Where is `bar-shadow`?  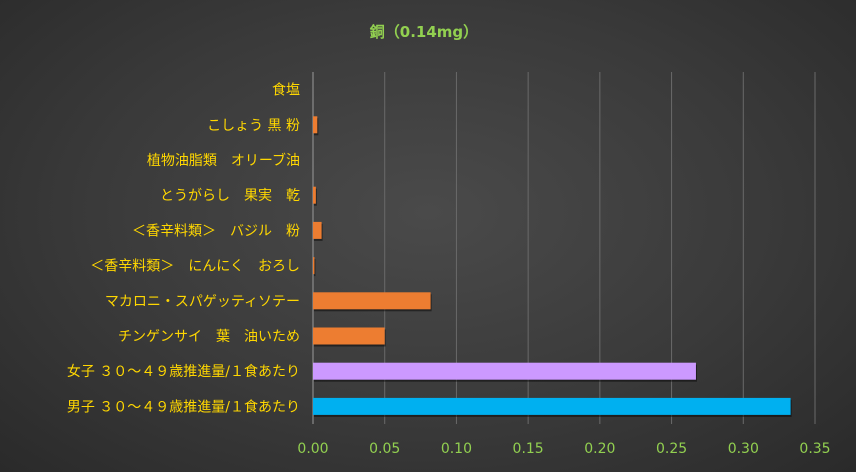 bar-shadow is located at coordinates (315, 268).